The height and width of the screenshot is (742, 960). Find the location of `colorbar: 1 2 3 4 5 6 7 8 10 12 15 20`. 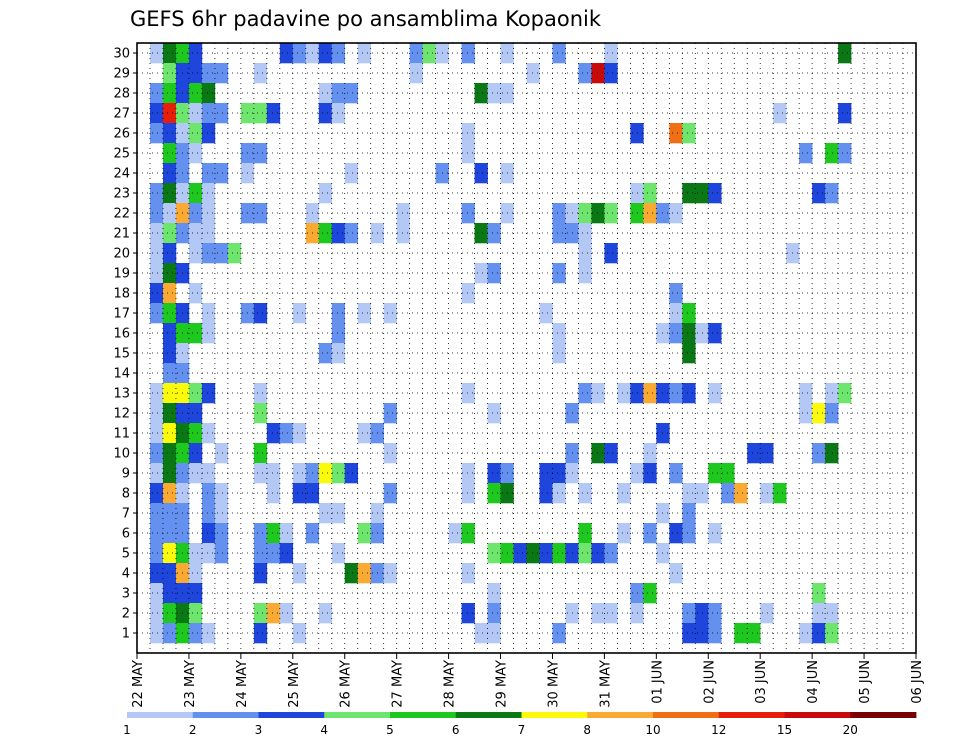

colorbar: 1 2 3 4 5 6 7 8 10 12 15 20 is located at coordinates (520, 724).